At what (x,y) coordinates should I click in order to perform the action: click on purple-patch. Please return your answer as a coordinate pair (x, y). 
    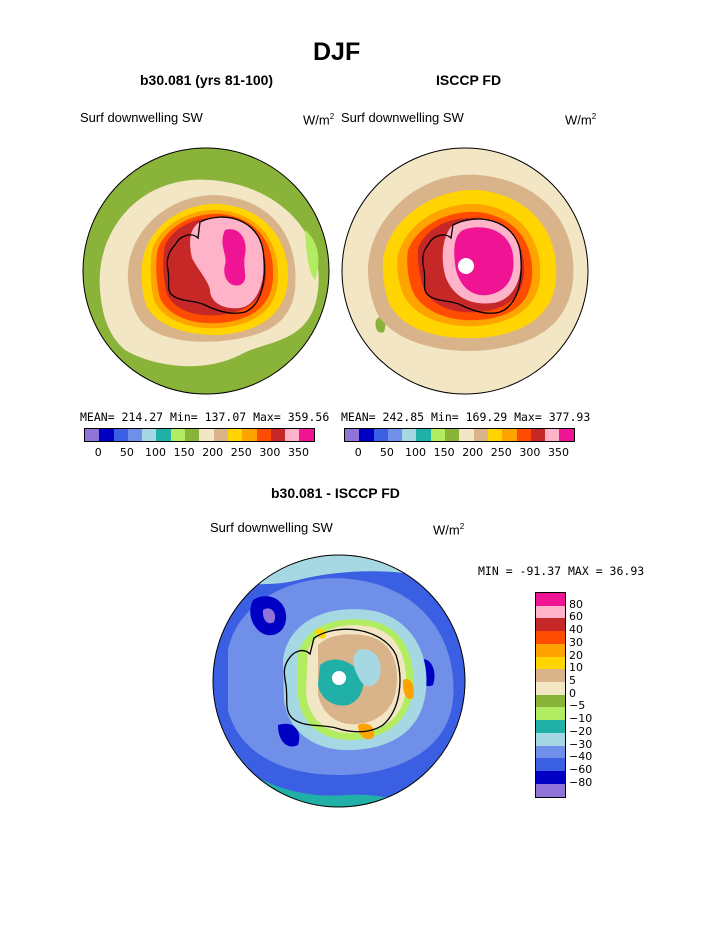
    Looking at the image, I should click on (269, 616).